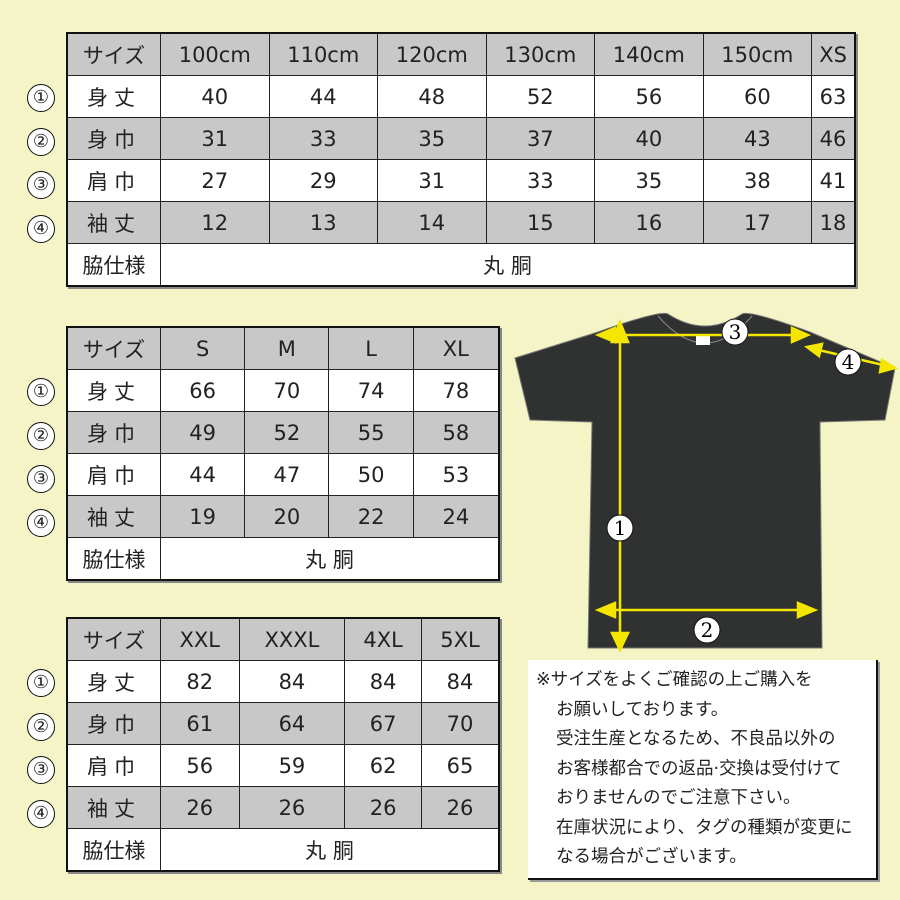  Describe the element at coordinates (508, 265) in the screenshot. I see `side-spec-value: 丸 胴` at that location.